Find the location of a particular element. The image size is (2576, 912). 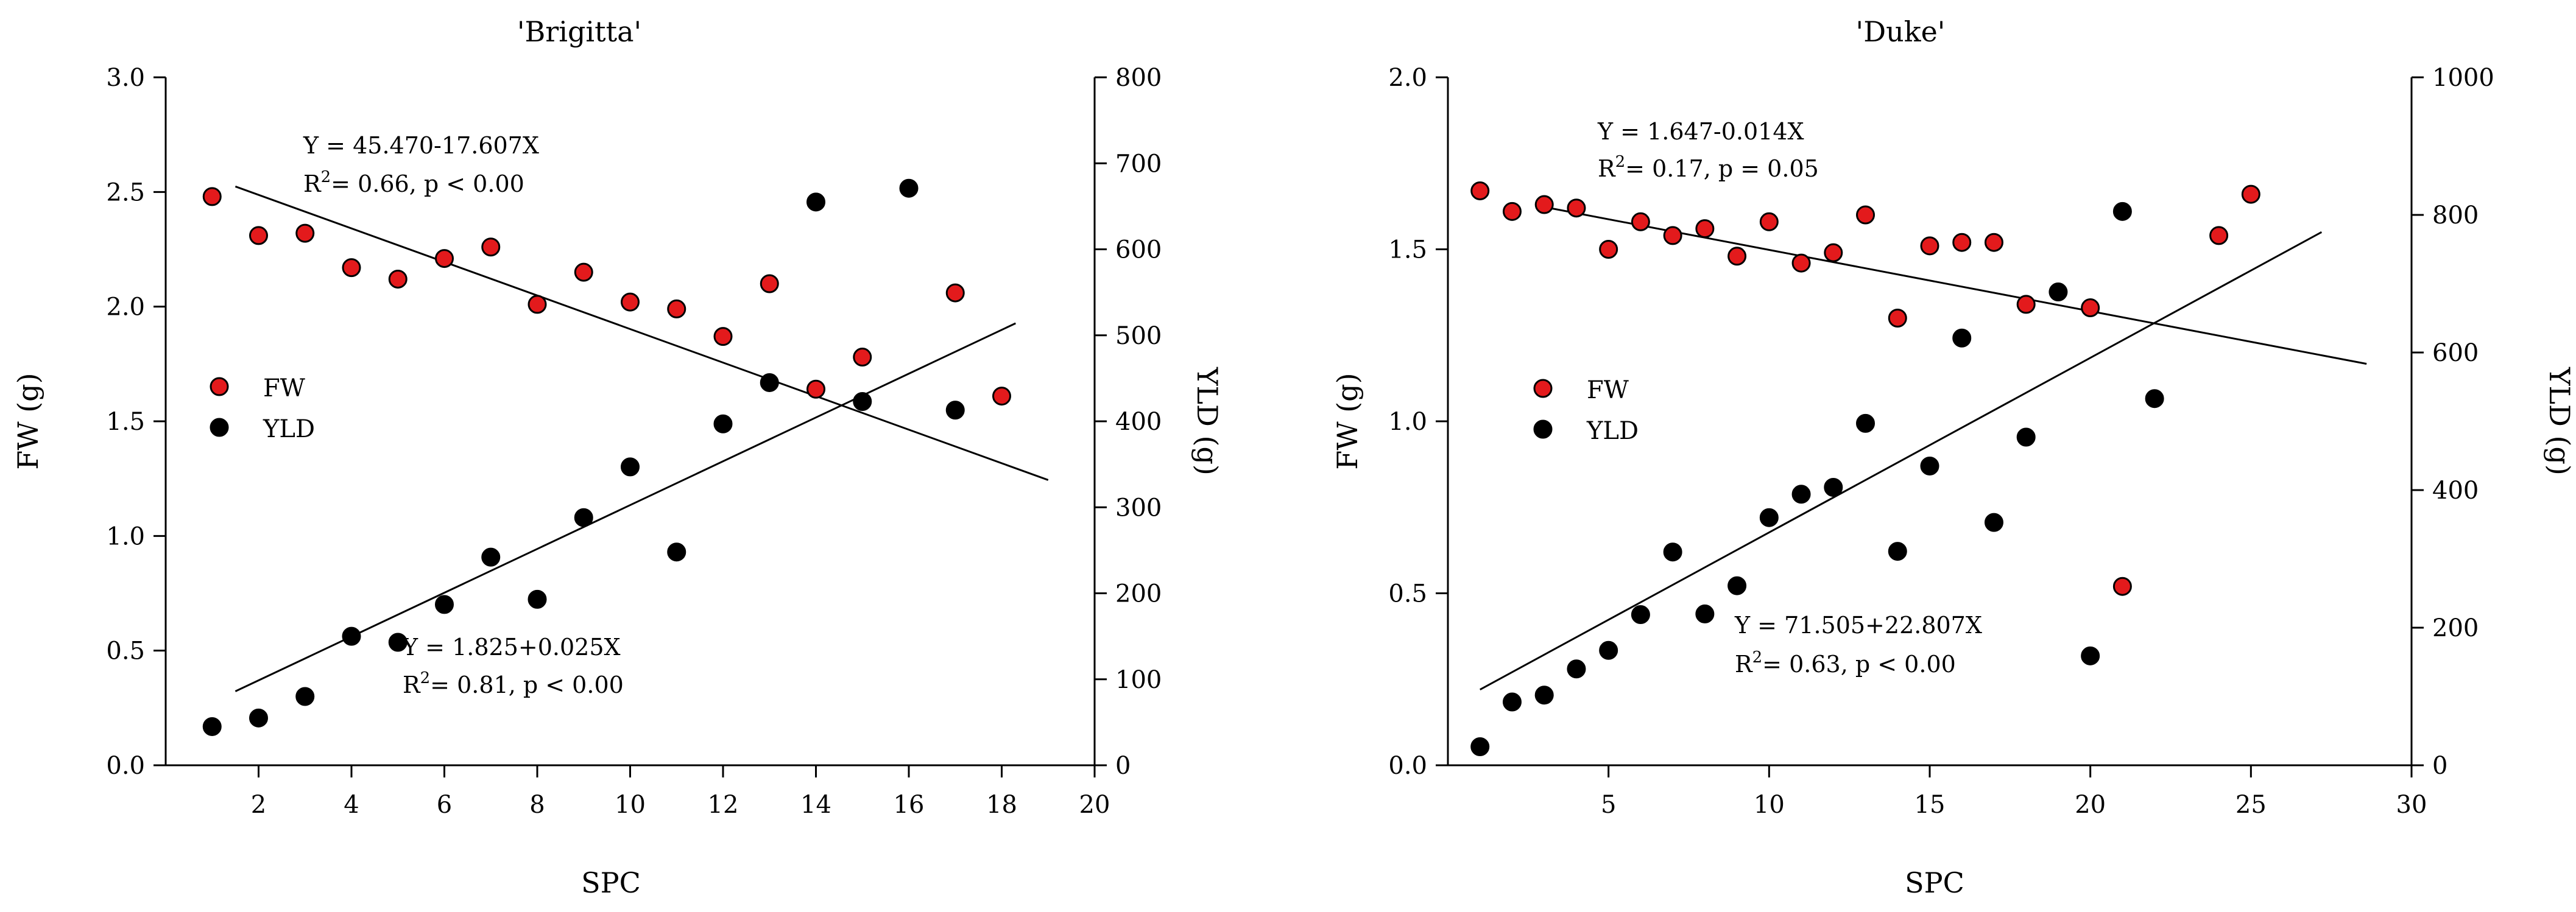

y-axis-right-label: YLD (g) is located at coordinates (2559, 421).